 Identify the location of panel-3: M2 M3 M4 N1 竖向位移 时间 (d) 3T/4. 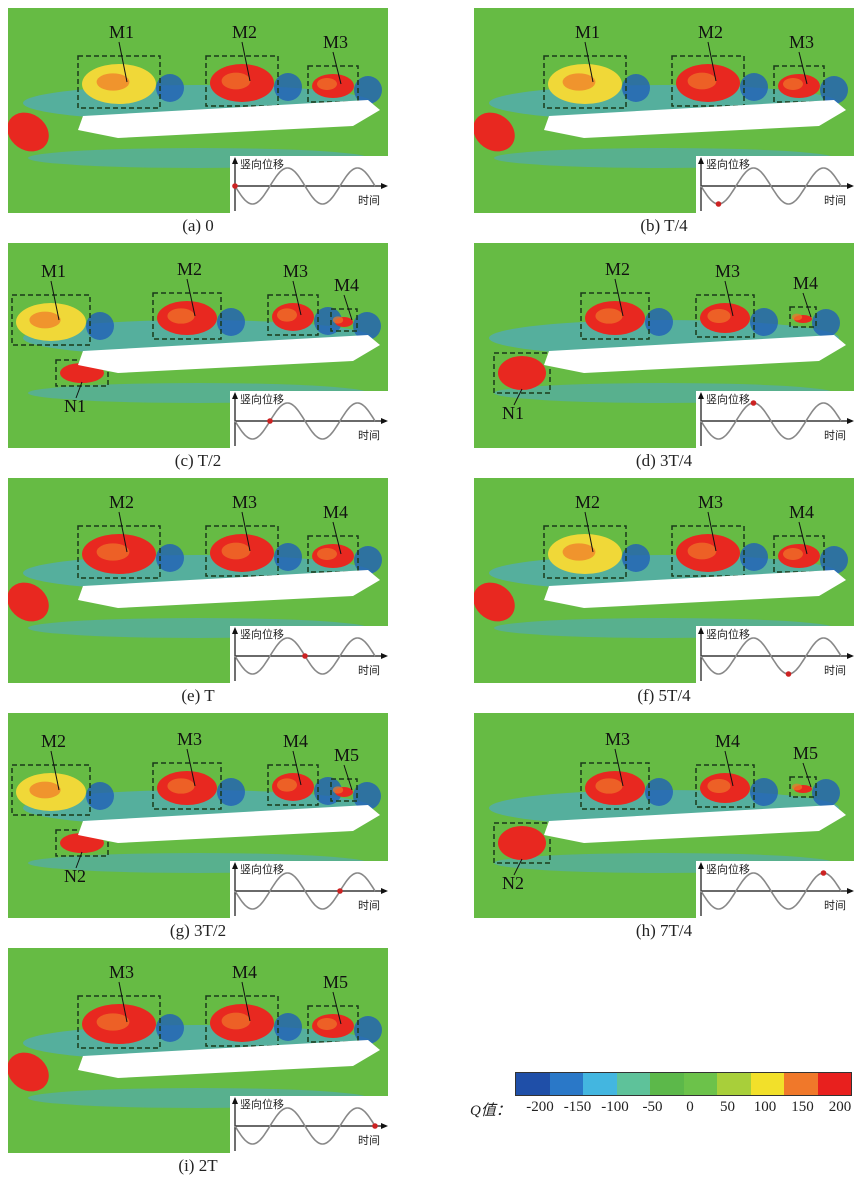
(664, 358).